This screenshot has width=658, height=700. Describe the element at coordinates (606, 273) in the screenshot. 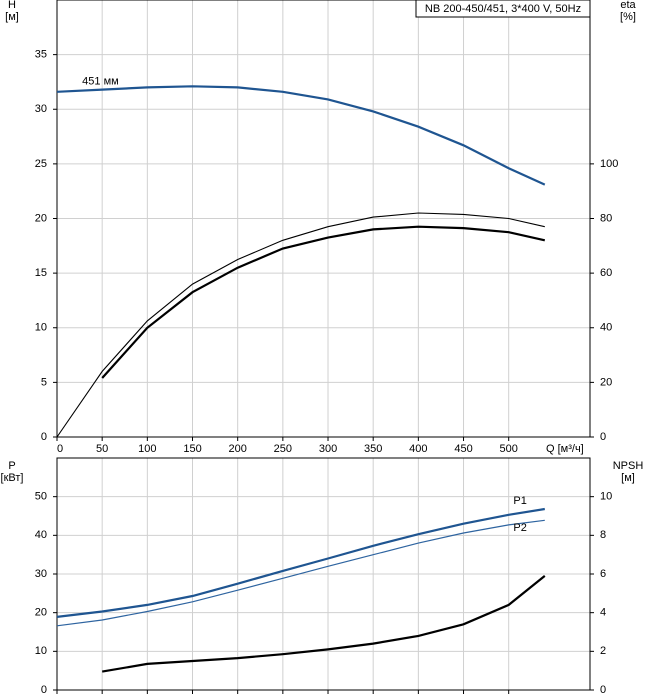

I see `y2-tick-label: 60` at that location.